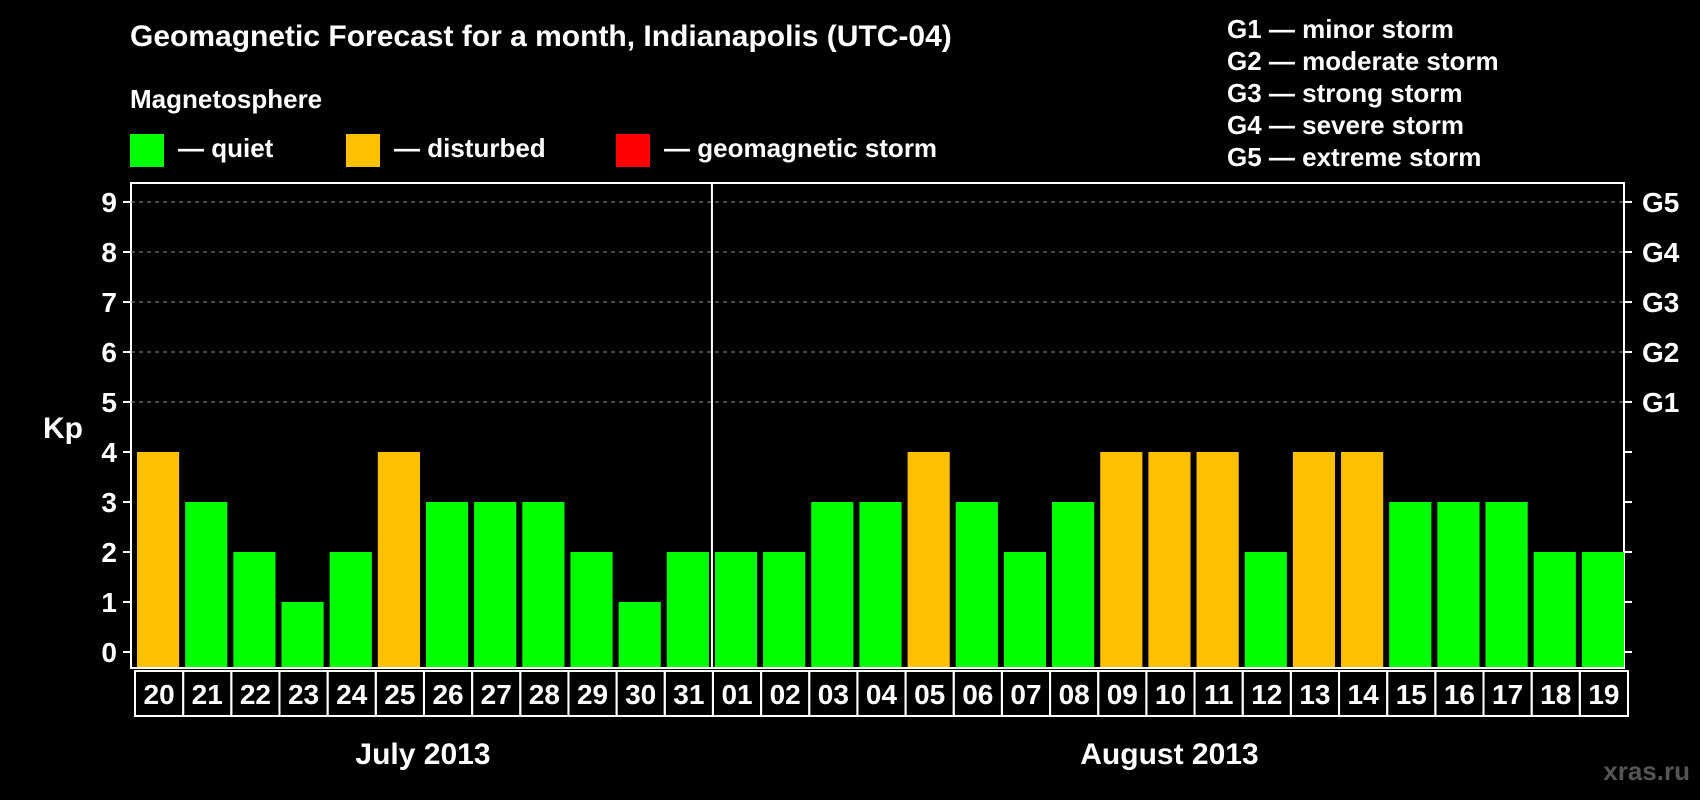 This screenshot has height=800, width=1700. Describe the element at coordinates (109, 502) in the screenshot. I see `y-tick-label: 3` at that location.